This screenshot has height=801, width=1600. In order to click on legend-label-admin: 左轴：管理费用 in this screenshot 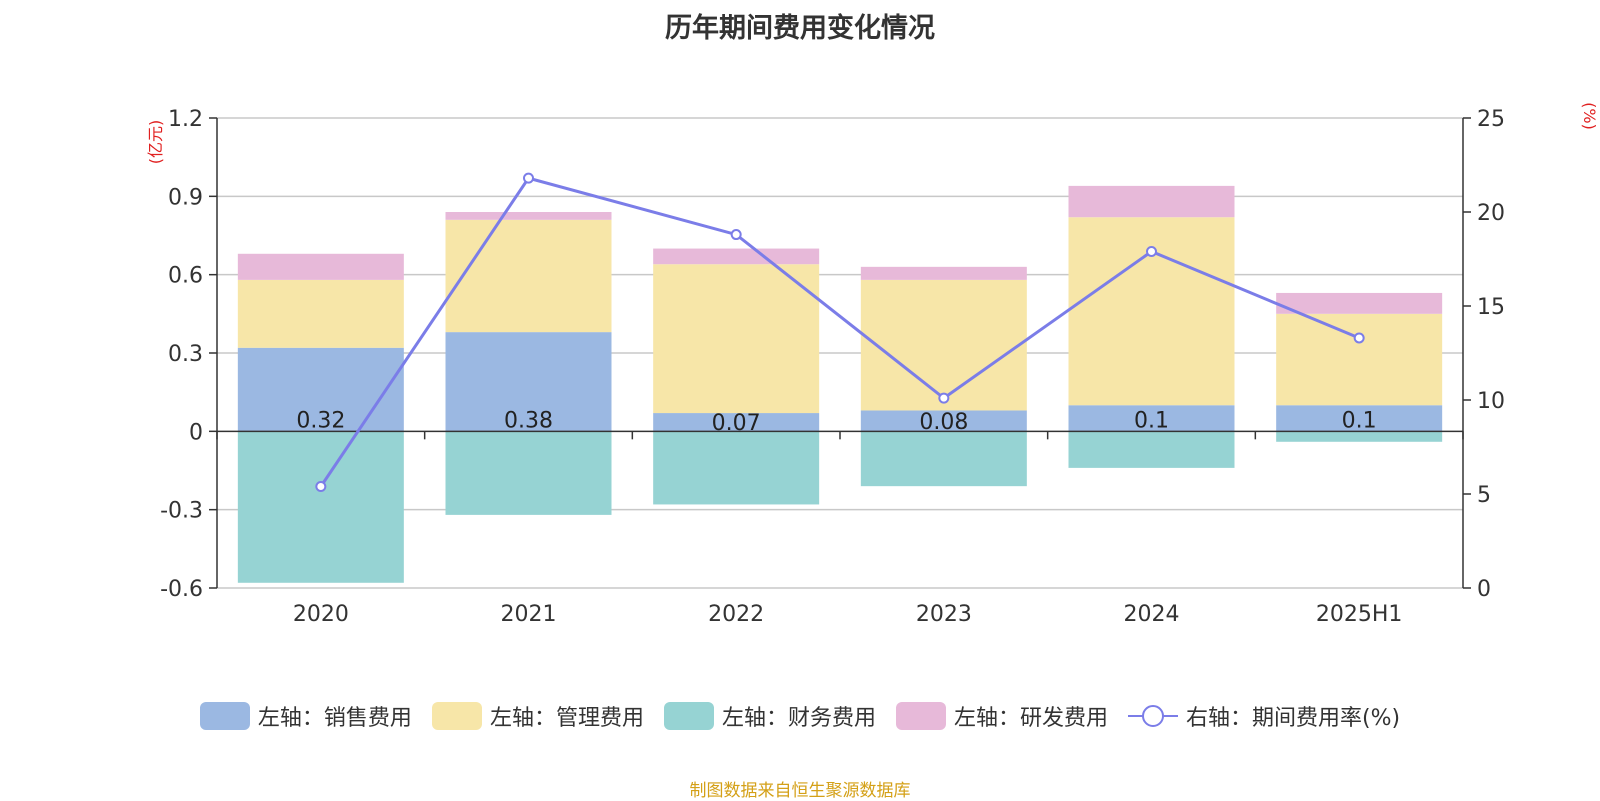, I will do `click(566, 718)`.